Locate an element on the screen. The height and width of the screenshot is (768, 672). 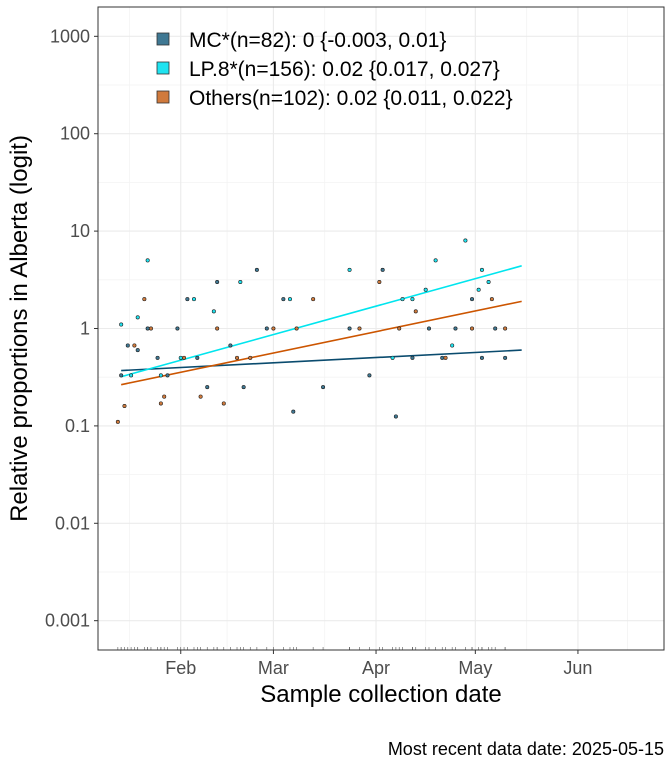
caption: Most recent data date: 2025-05-15 is located at coordinates (526, 749).